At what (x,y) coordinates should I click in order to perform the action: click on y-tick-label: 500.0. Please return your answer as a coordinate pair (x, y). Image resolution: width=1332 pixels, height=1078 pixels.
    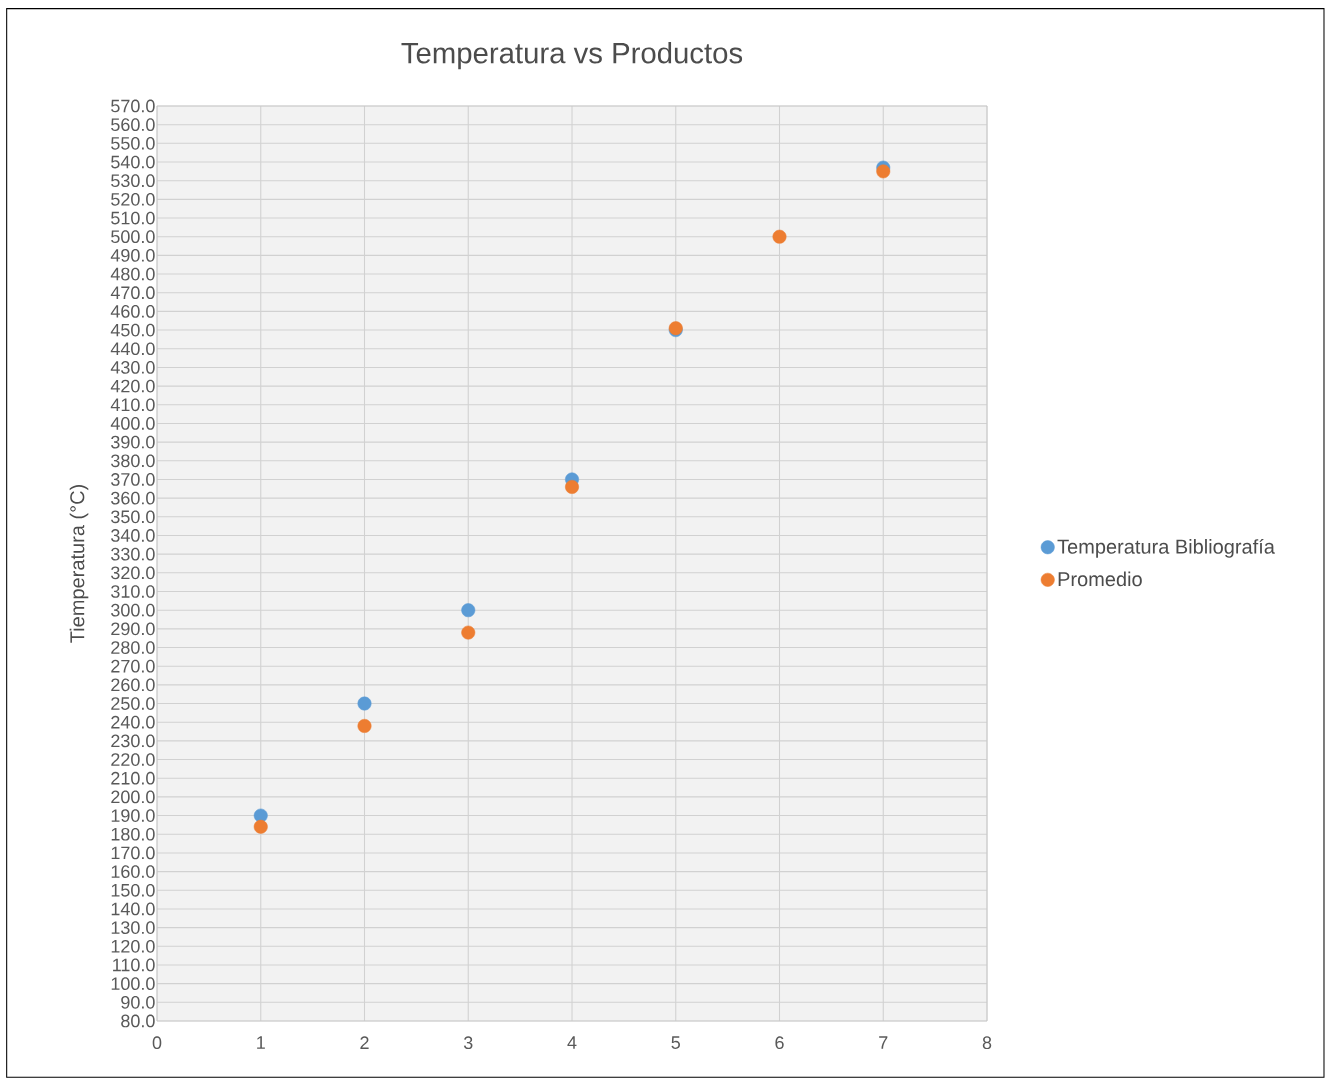
    Looking at the image, I should click on (133, 237).